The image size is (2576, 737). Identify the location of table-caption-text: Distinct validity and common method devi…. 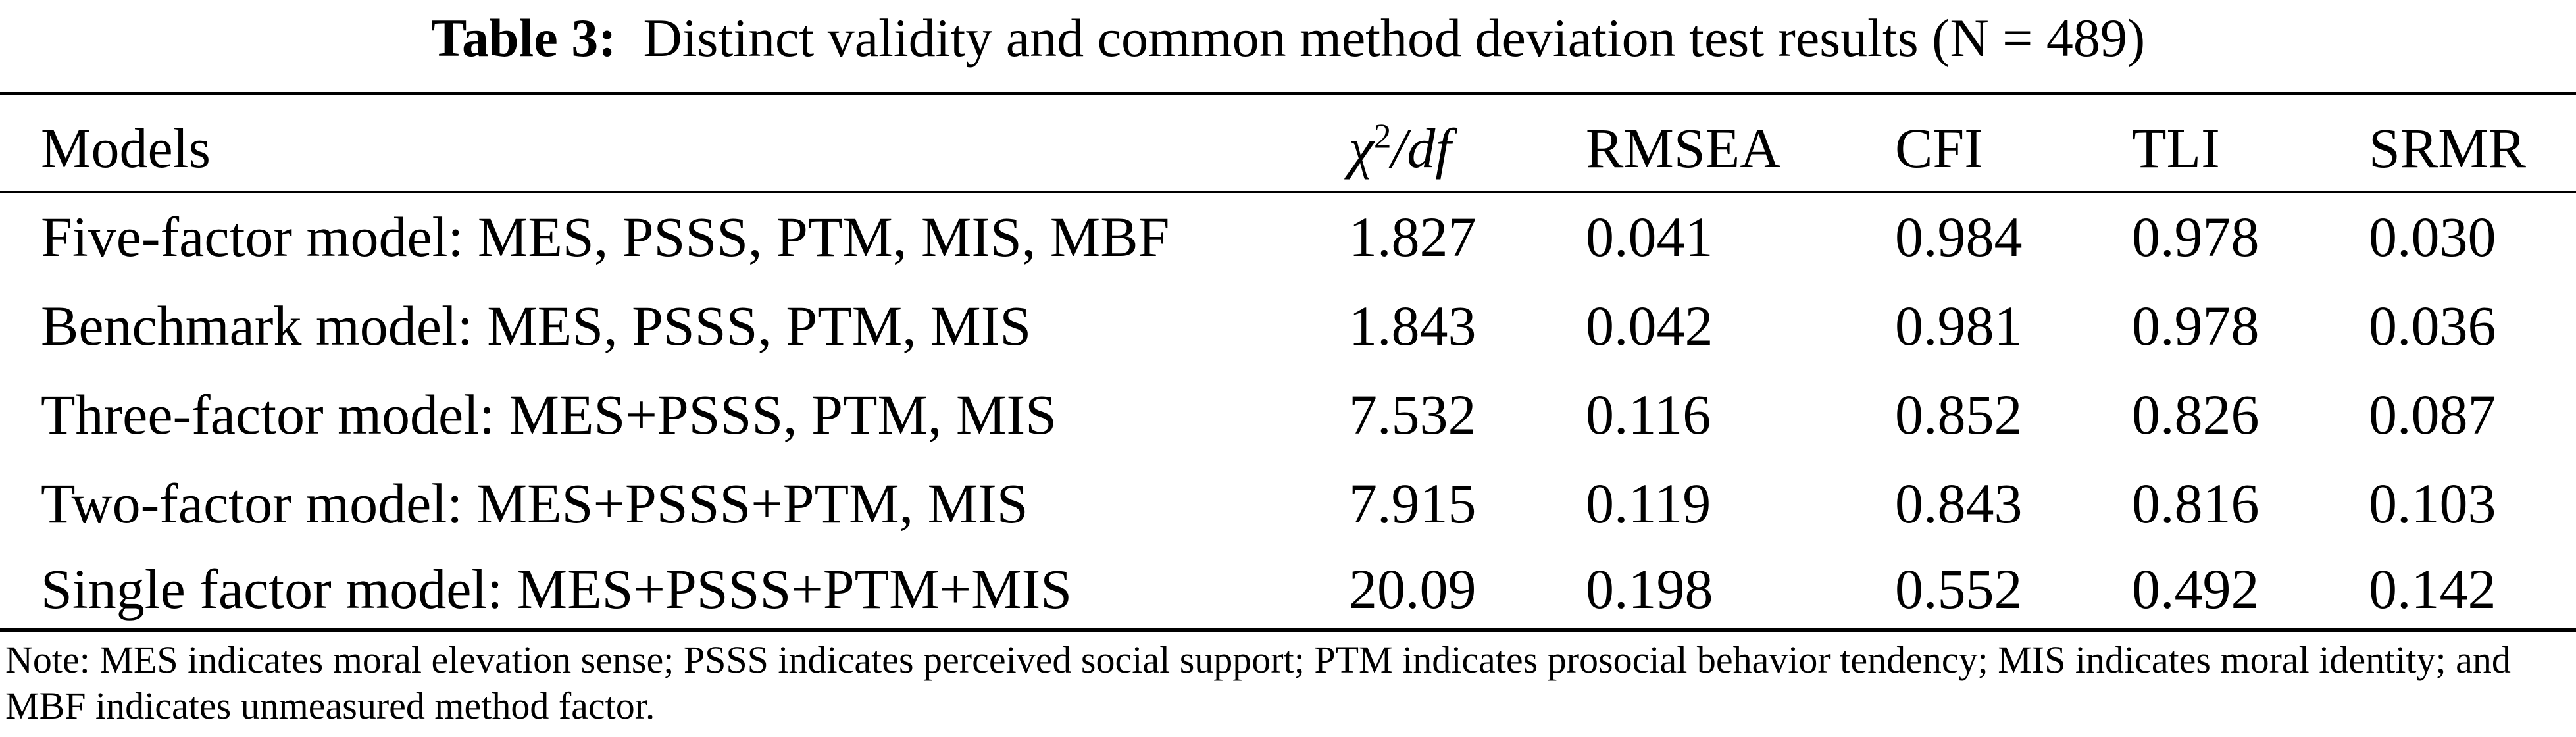
(1394, 38).